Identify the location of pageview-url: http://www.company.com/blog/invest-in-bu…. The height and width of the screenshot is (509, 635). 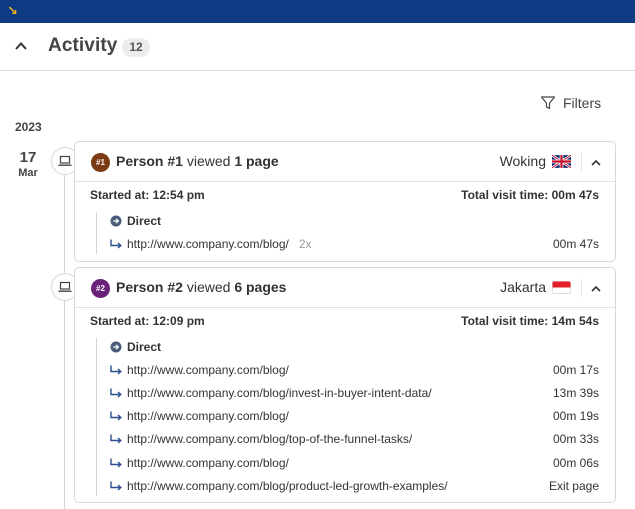
(279, 393).